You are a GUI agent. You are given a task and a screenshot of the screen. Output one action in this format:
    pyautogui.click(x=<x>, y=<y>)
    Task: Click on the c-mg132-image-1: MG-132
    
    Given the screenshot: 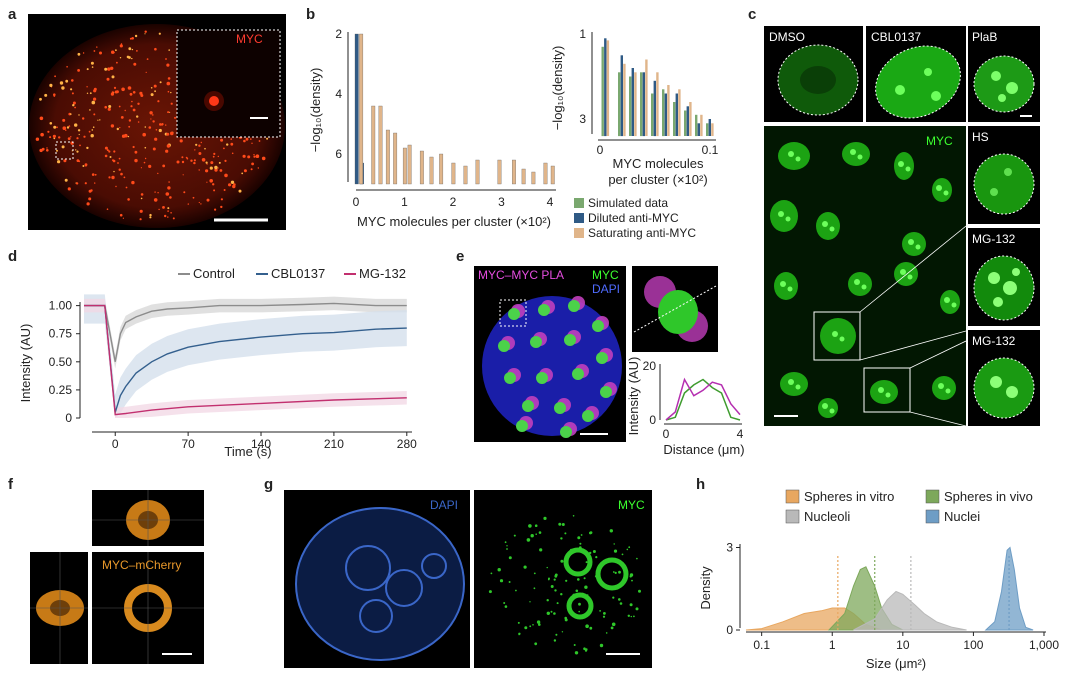 What is the action you would take?
    pyautogui.click(x=1004, y=277)
    